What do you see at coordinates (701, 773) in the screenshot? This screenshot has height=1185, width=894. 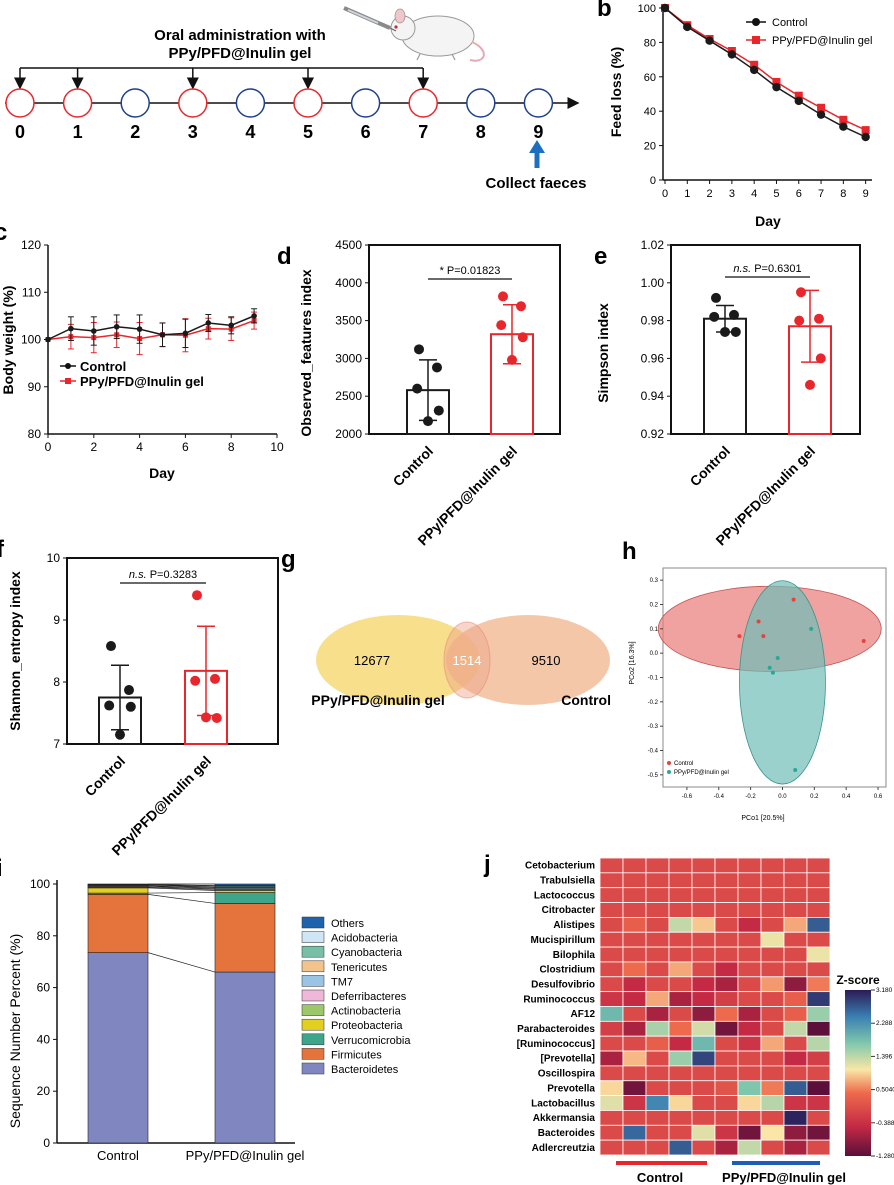 I see `legend-label: PPy/PFD@Inulin gel` at bounding box center [701, 773].